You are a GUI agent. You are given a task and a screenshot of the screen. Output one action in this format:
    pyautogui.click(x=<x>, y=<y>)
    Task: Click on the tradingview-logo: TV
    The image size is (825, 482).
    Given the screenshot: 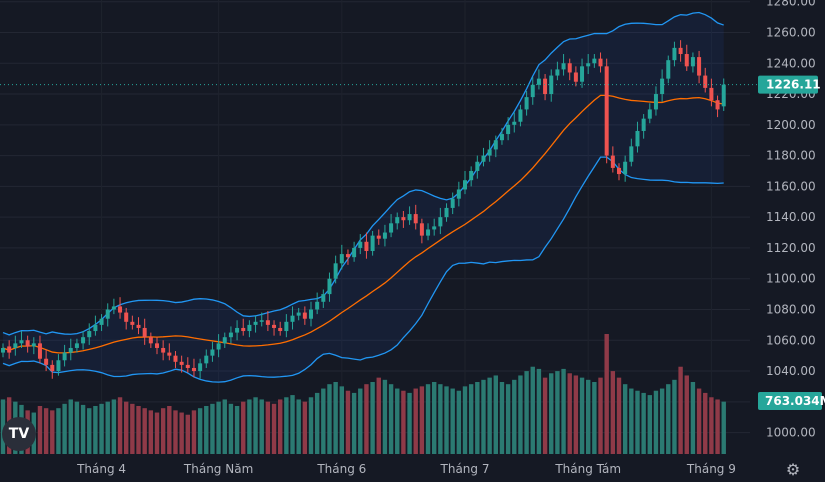 What is the action you would take?
    pyautogui.click(x=19, y=434)
    